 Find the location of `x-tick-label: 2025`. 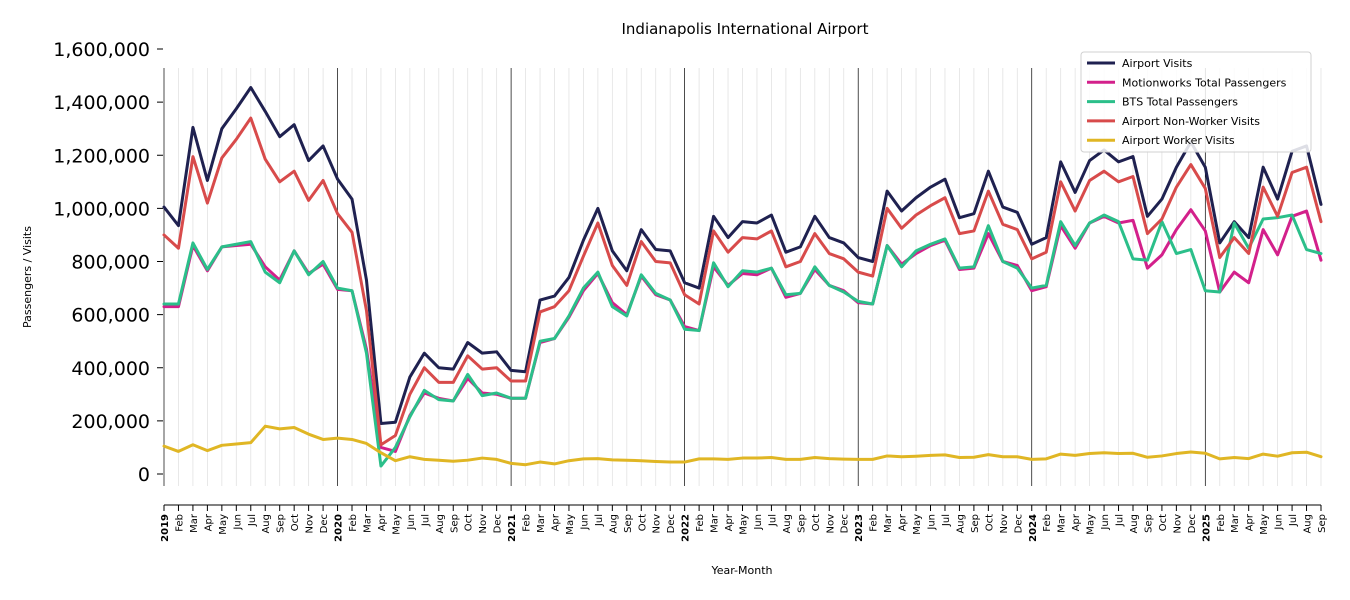

x-tick-label: 2025 is located at coordinates (1206, 528).